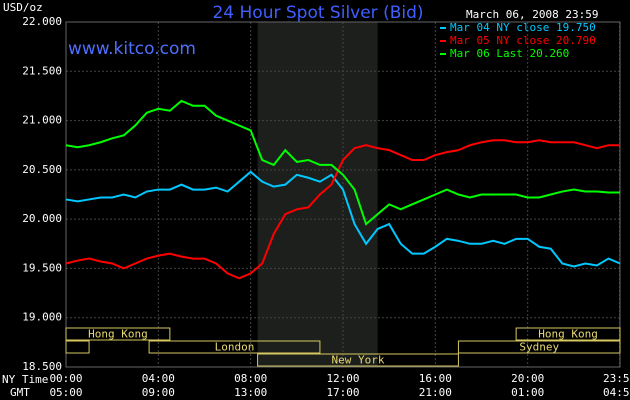 Image resolution: width=630 pixels, height=400 pixels. What do you see at coordinates (42, 366) in the screenshot?
I see `y-tick-label: 18.500` at bounding box center [42, 366].